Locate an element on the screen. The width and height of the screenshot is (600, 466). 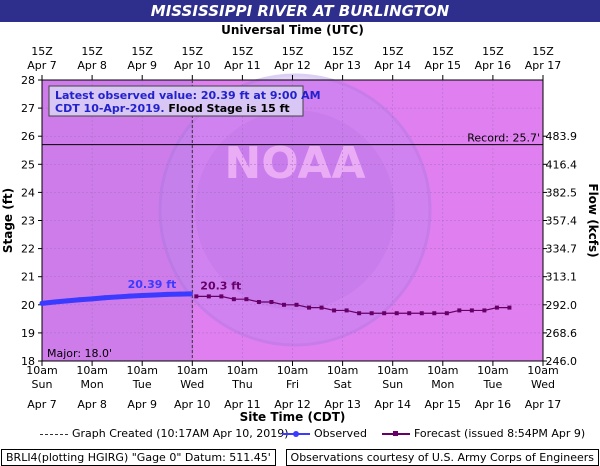
top-tick-date: Apr 11 is located at coordinates (242, 65).